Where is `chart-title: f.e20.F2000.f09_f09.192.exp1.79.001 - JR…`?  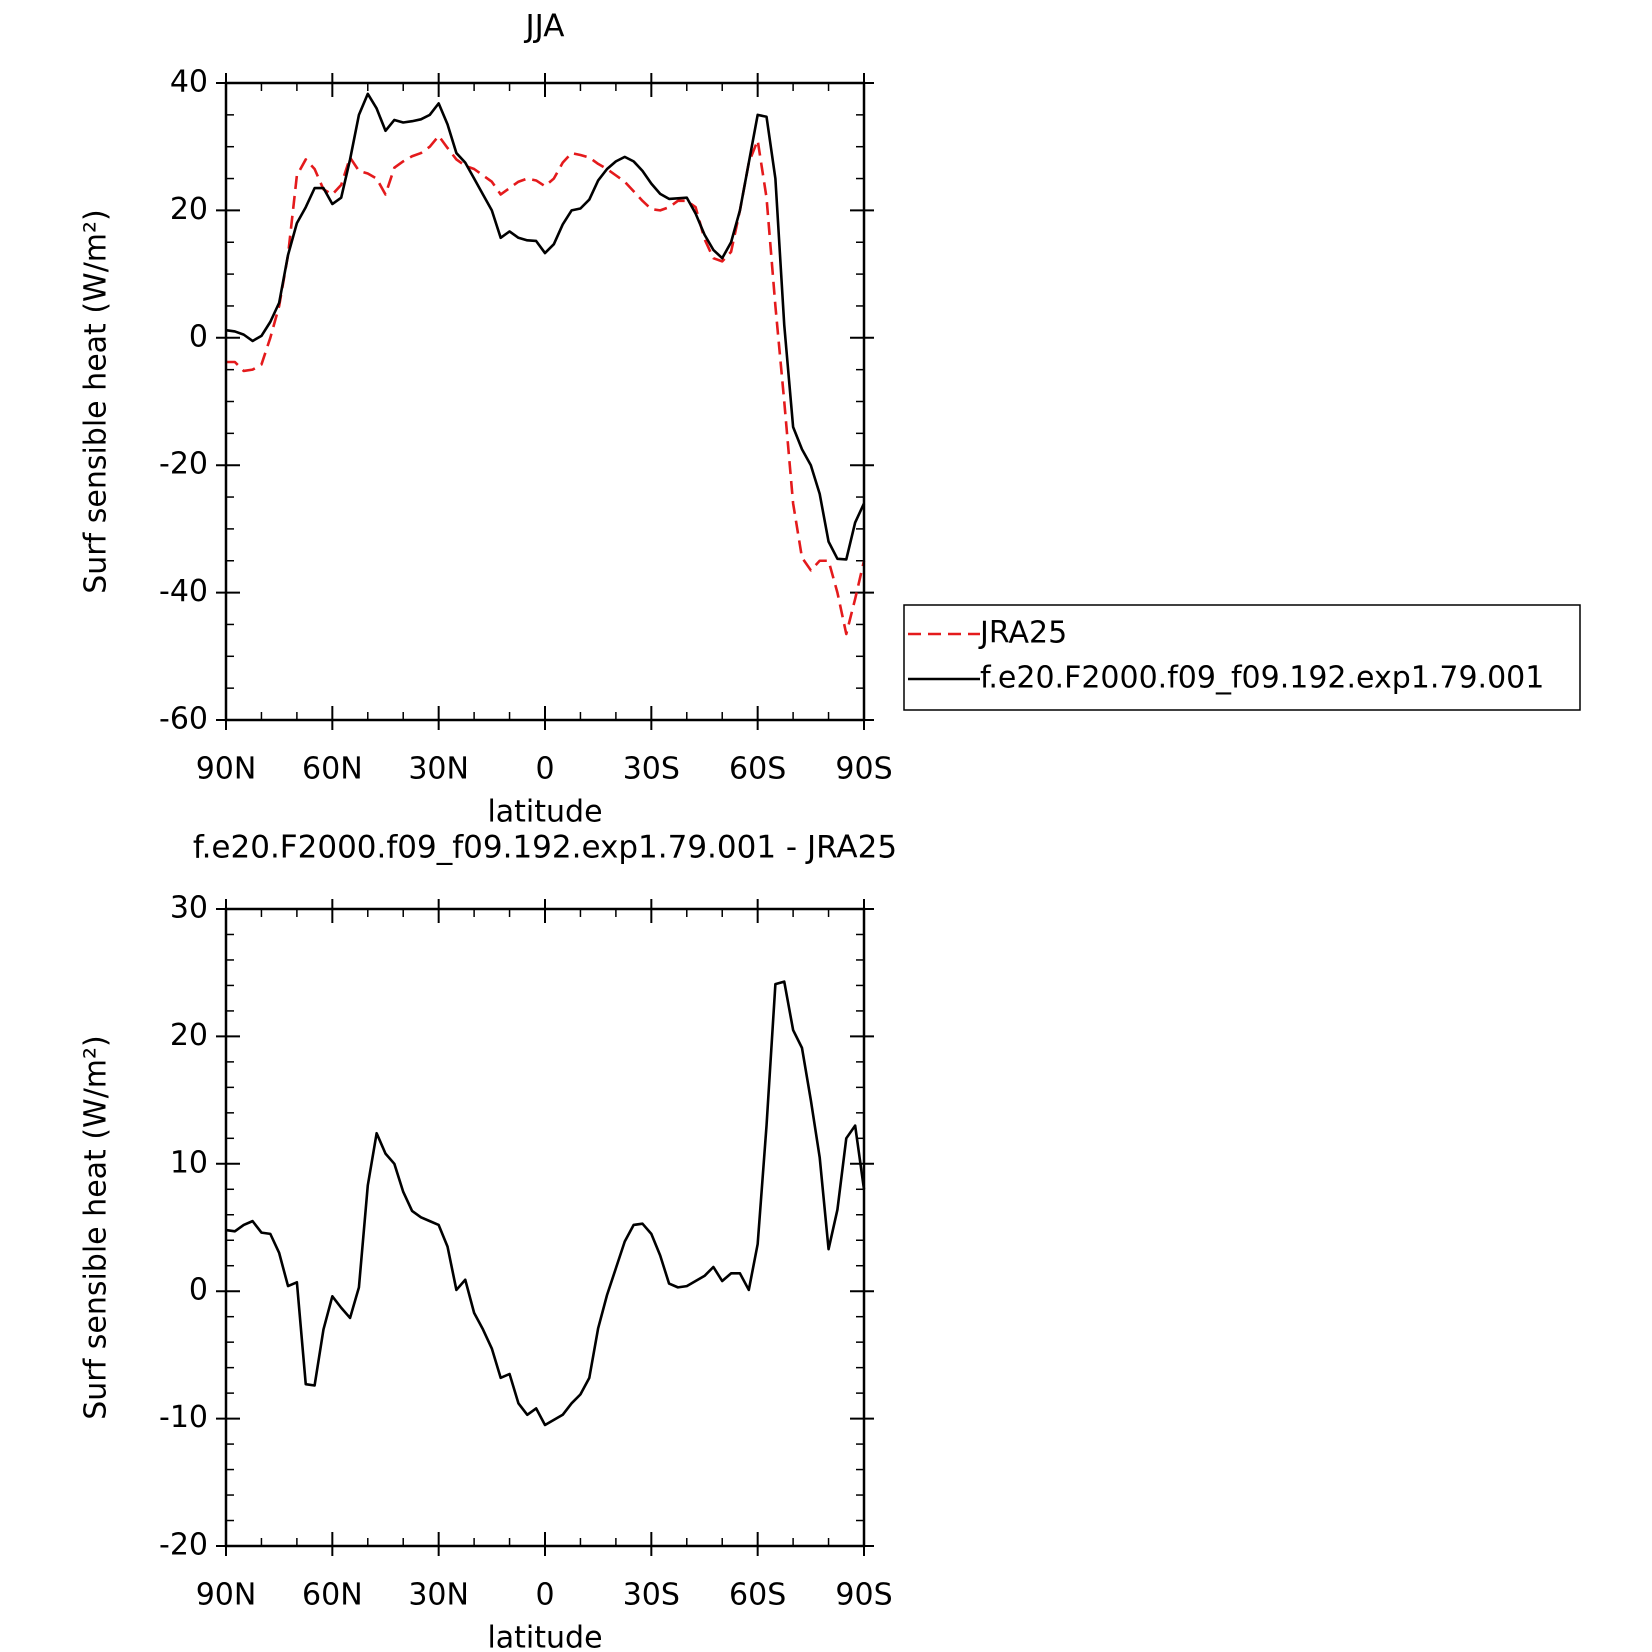
chart-title: f.e20.F2000.f09_f09.192.exp1.79.001 - JR… is located at coordinates (545, 848).